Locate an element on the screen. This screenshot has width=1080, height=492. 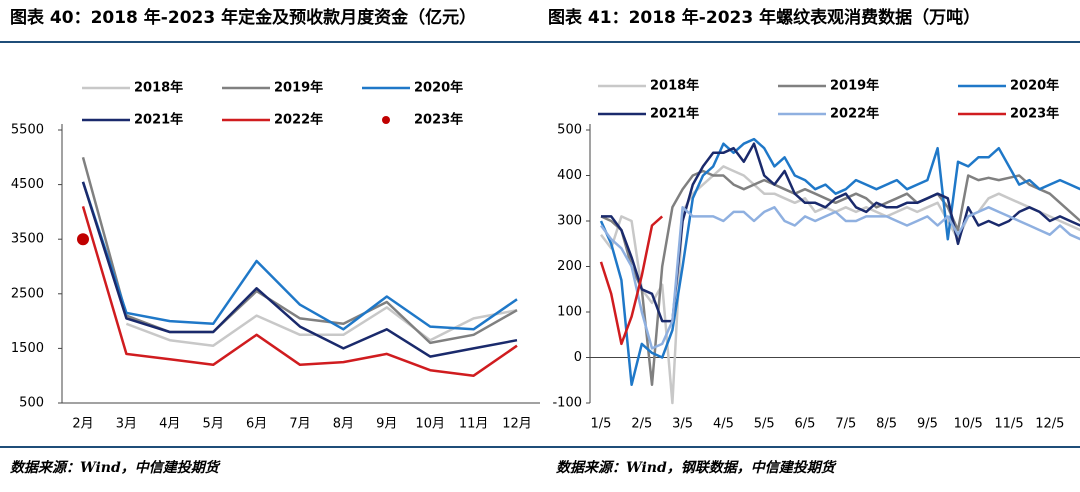
x-tick-label: 7月 is located at coordinates (299, 424).